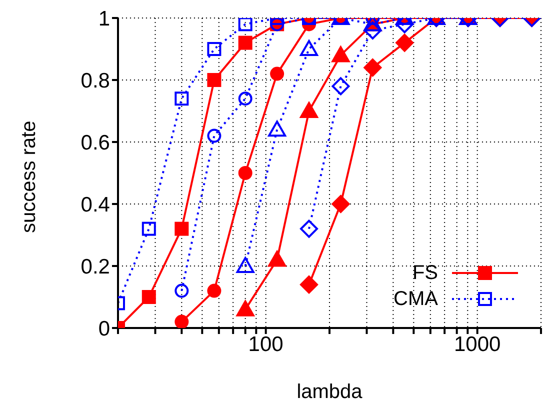 The width and height of the screenshot is (543, 403). I want to click on y-tick-label: 0.4, so click(95, 204).